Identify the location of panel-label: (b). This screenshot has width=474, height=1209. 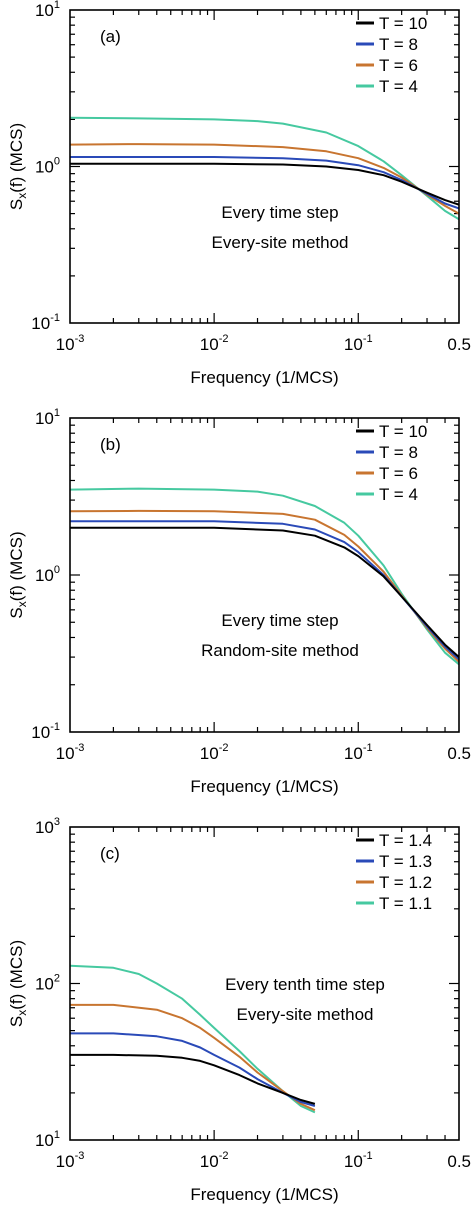
(110, 444).